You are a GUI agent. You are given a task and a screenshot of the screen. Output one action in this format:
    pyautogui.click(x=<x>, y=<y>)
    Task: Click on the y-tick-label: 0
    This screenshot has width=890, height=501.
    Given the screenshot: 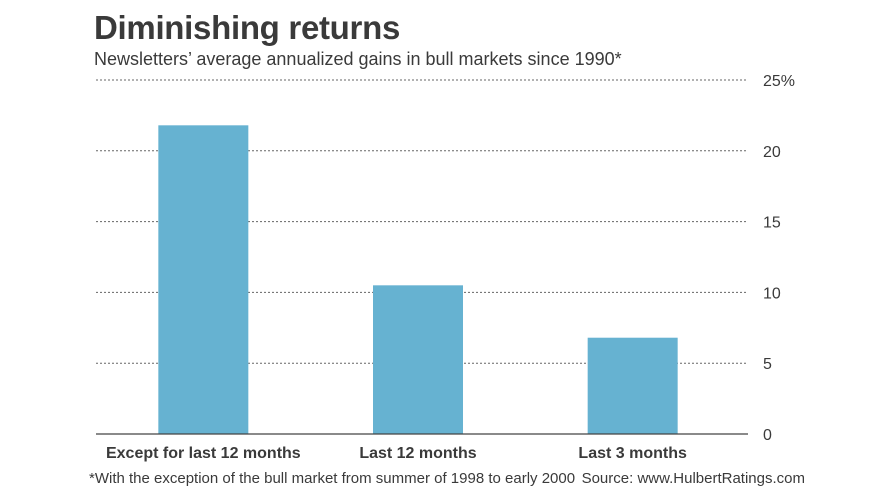 What is the action you would take?
    pyautogui.click(x=767, y=435)
    